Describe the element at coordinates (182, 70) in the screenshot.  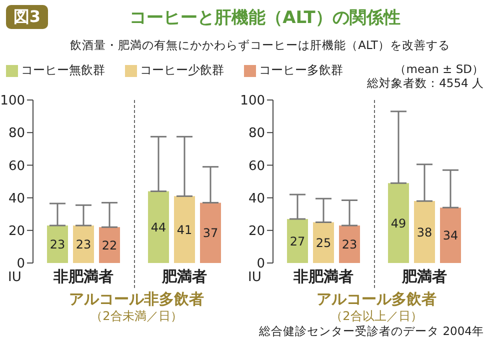
I see `legend-label: コーヒー少飲群` at that location.